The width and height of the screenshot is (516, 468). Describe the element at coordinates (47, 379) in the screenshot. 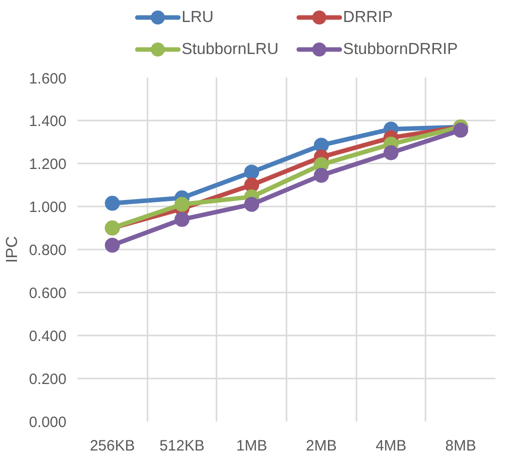

I see `y-tick-label: 0.200` at that location.